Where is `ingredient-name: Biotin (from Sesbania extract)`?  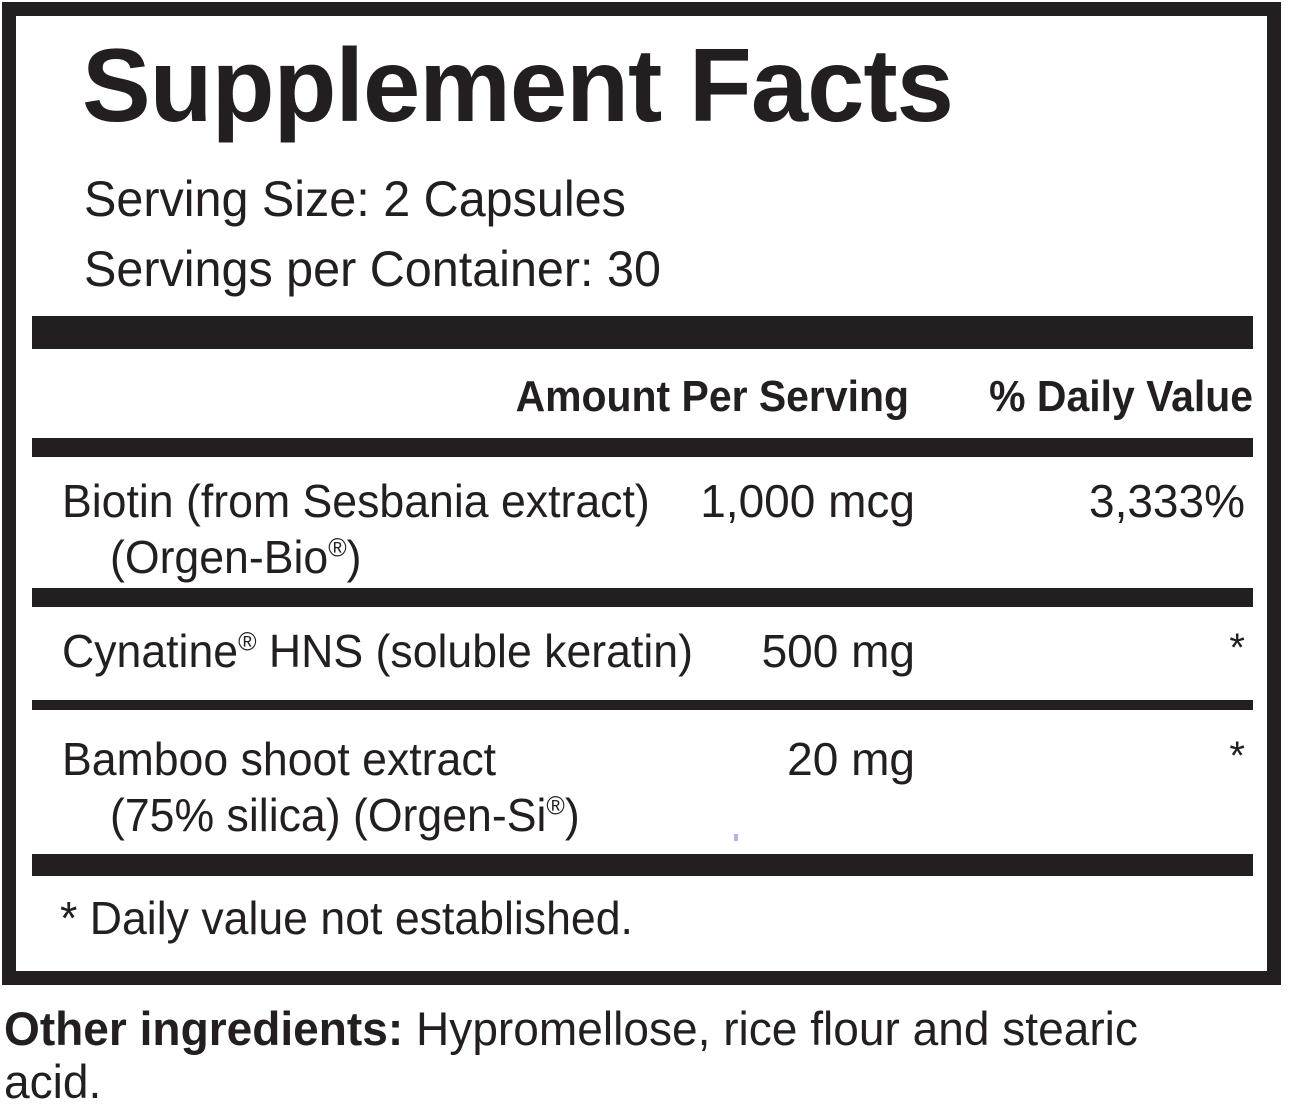
ingredient-name: Biotin (from Sesbania extract) is located at coordinates (356, 501).